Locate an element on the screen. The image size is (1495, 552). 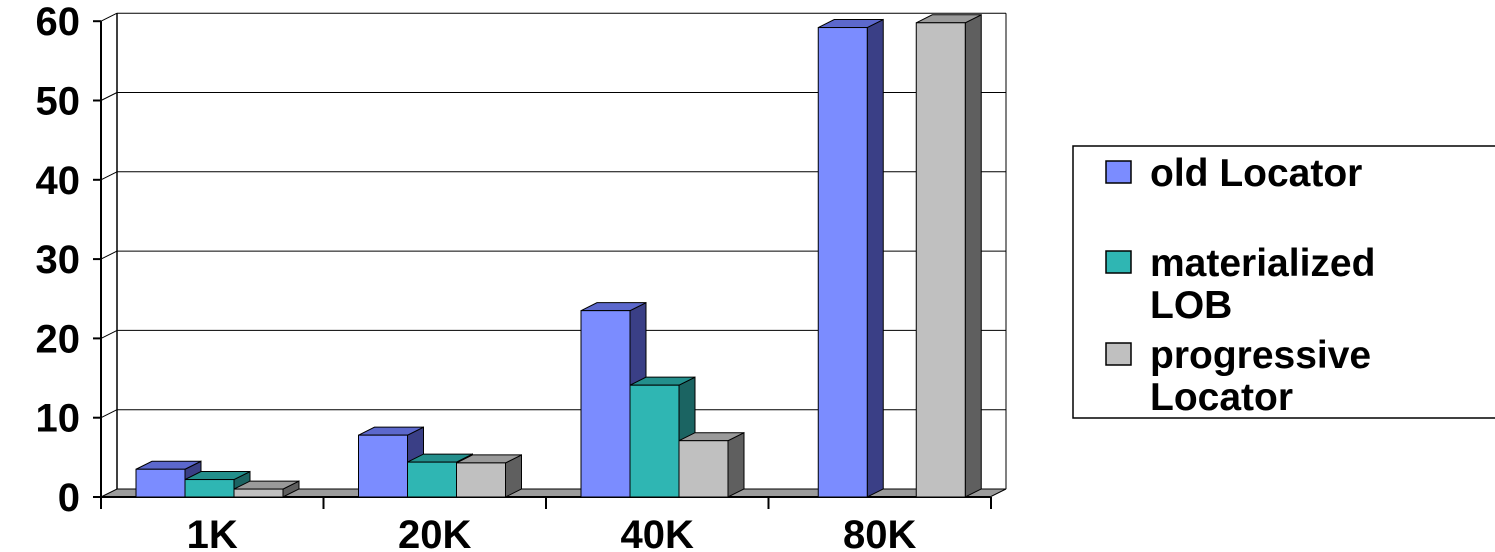
legend-box is located at coordinates (1283, 282).